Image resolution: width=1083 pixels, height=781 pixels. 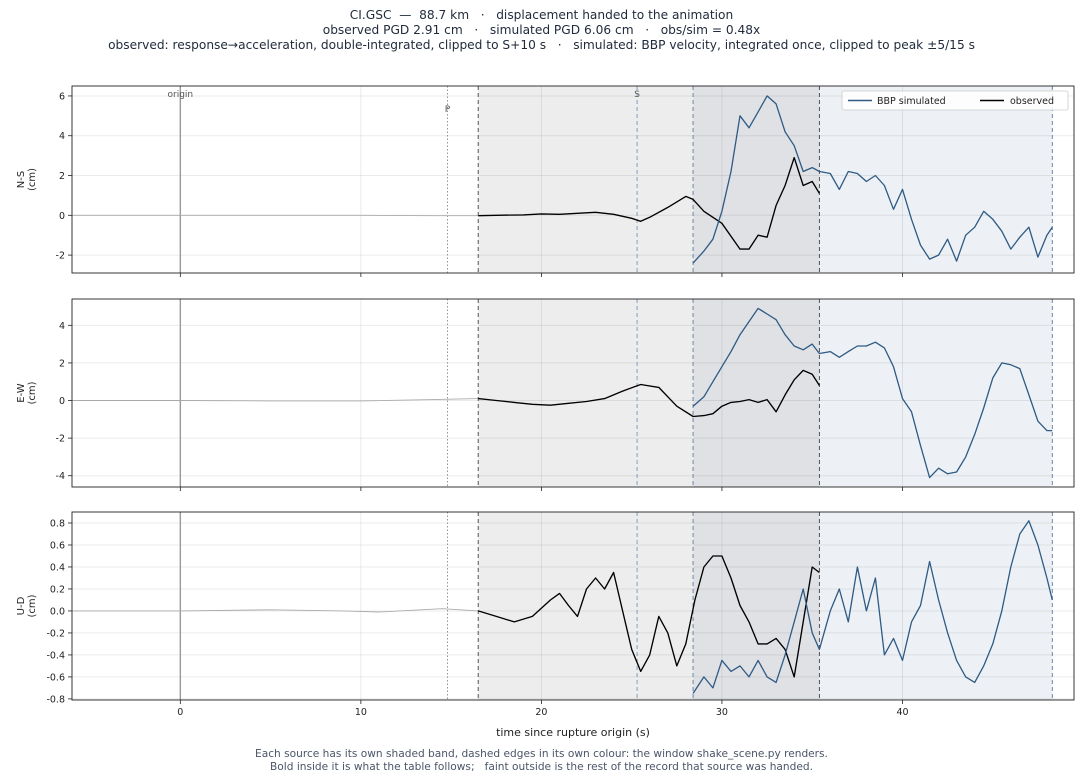 What do you see at coordinates (911, 101) in the screenshot?
I see `legend-simulated-label: BBP simulated` at bounding box center [911, 101].